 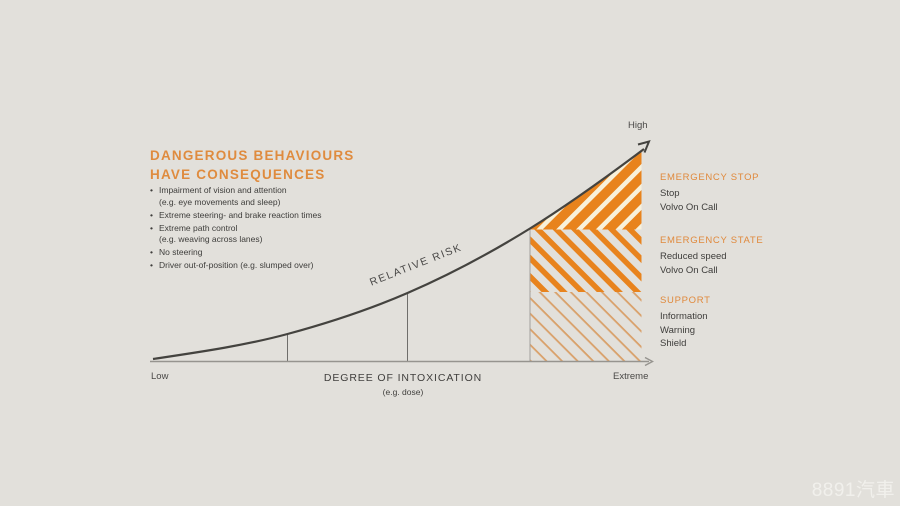 What do you see at coordinates (649, 361) in the screenshot?
I see `x-axis-arrowhead-icon` at bounding box center [649, 361].